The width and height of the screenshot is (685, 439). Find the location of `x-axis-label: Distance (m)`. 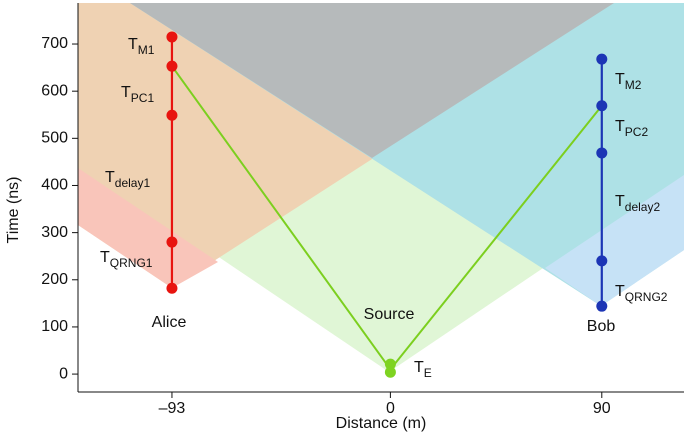

x-axis-label: Distance (m) is located at coordinates (381, 423).